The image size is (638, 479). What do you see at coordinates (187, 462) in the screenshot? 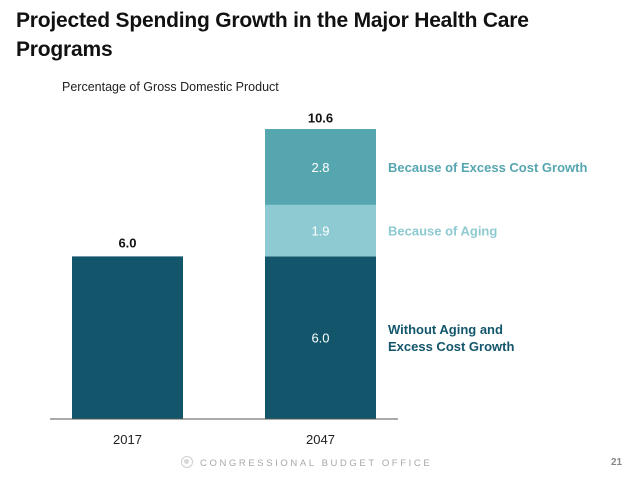
I see `cbo-seal-icon` at bounding box center [187, 462].